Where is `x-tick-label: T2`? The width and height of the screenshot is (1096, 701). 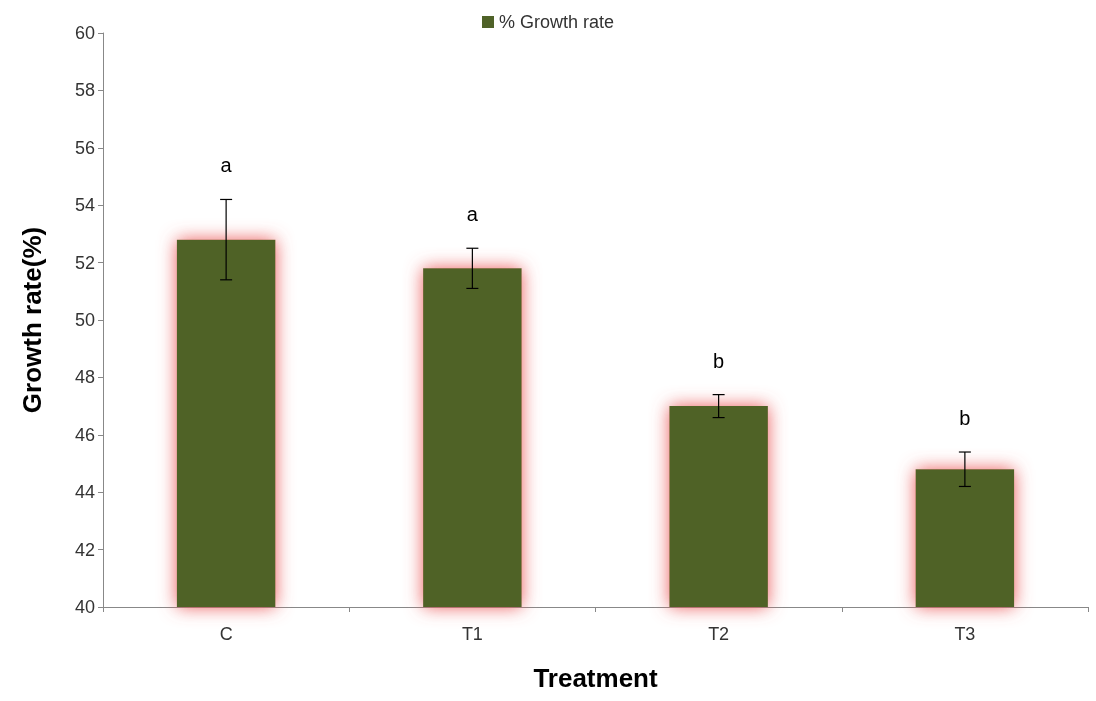
x-tick-label: T2 is located at coordinates (719, 634).